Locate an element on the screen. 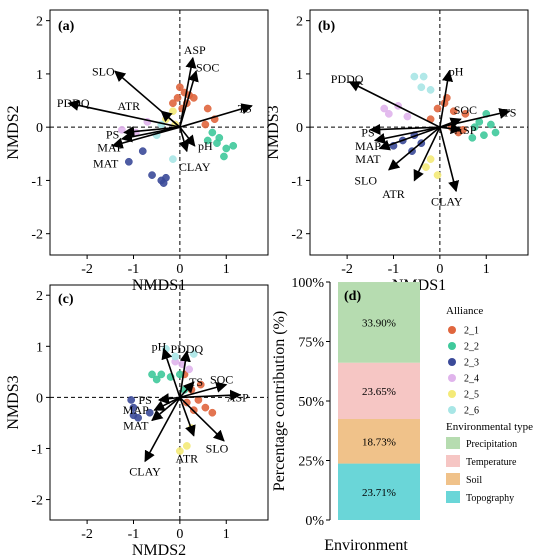 This screenshot has width=550, height=560. vector-label-map: MAP is located at coordinates (368, 146).